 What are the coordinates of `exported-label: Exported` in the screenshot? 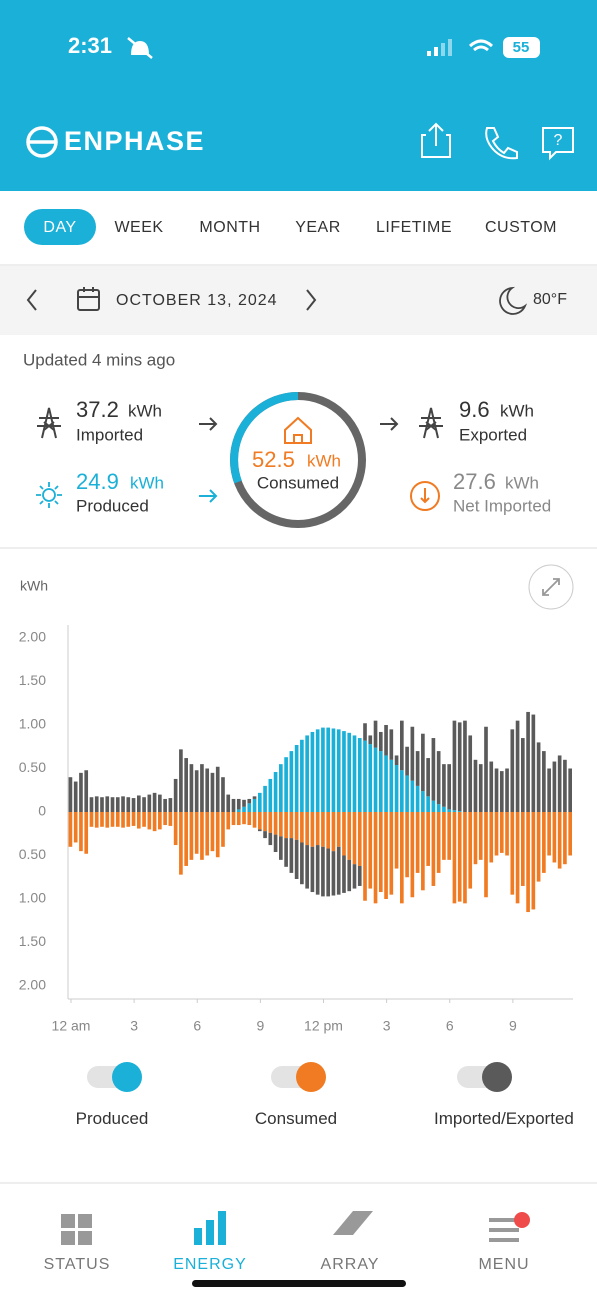 It's located at (493, 434).